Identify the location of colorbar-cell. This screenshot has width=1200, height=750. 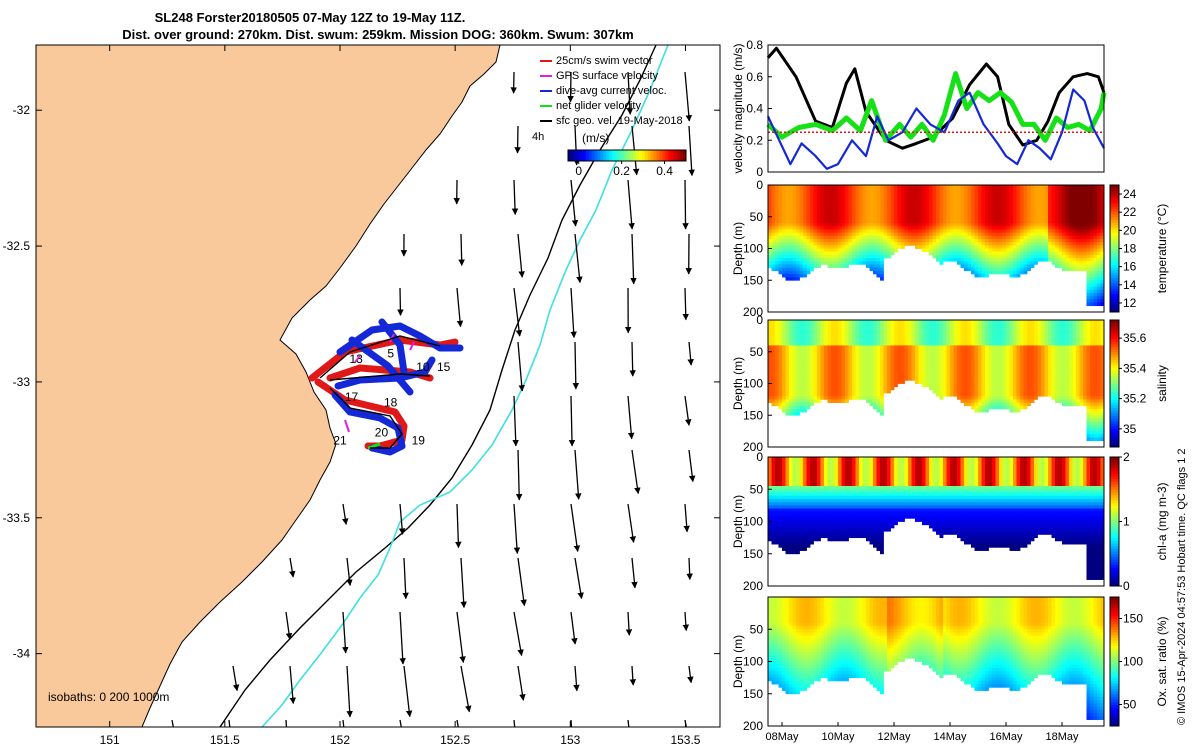
(581, 155).